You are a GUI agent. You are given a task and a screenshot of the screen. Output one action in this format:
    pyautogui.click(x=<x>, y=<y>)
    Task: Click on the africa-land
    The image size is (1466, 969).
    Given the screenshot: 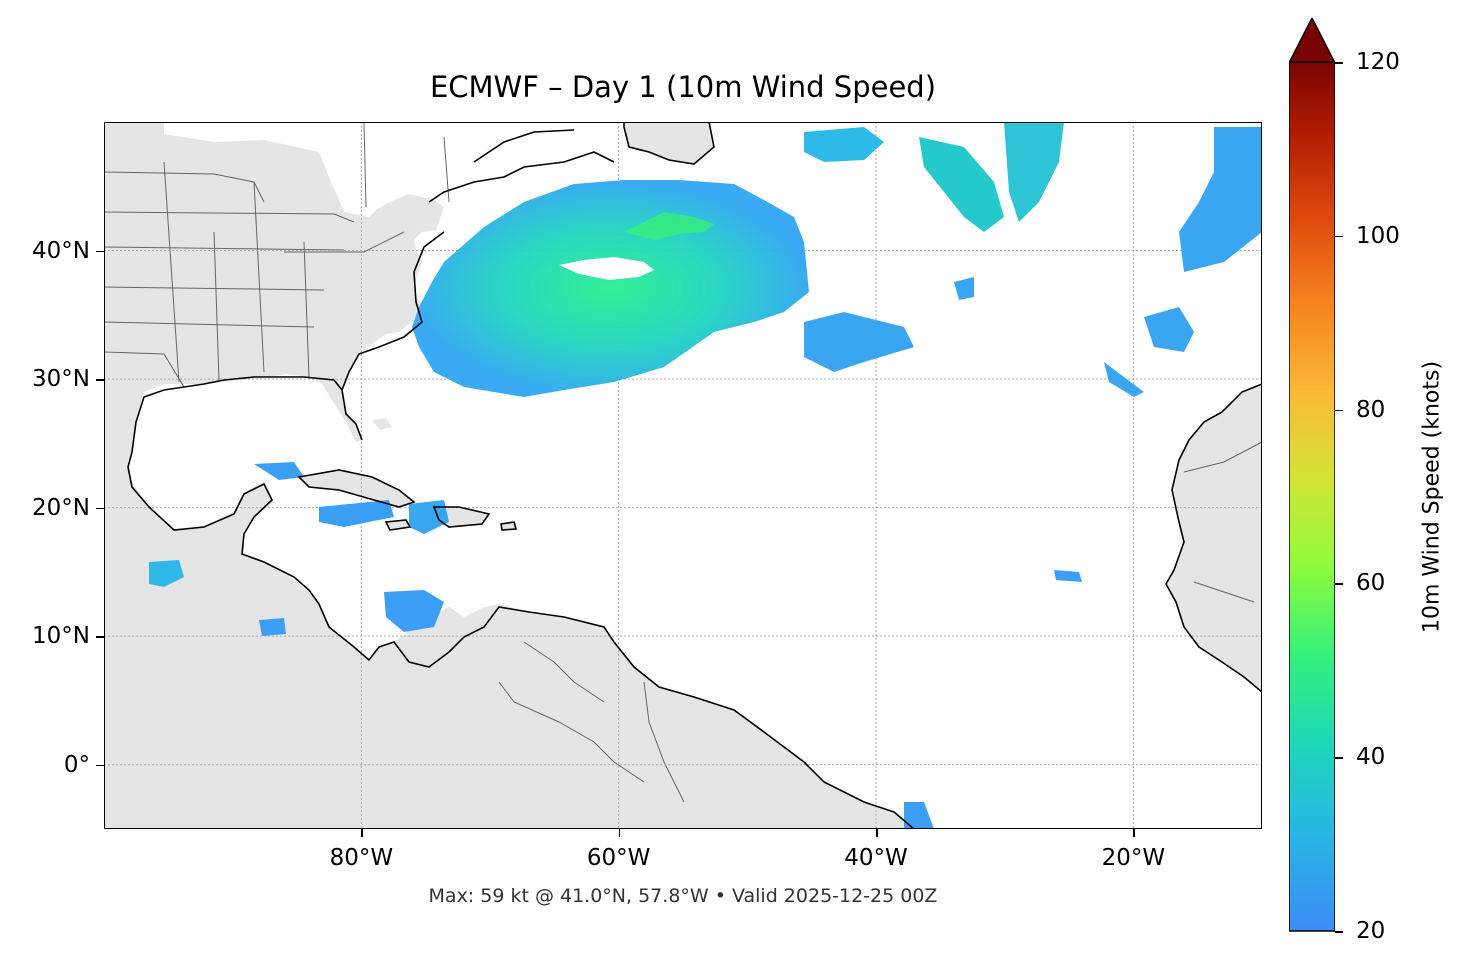 What is the action you would take?
    pyautogui.click(x=1214, y=538)
    